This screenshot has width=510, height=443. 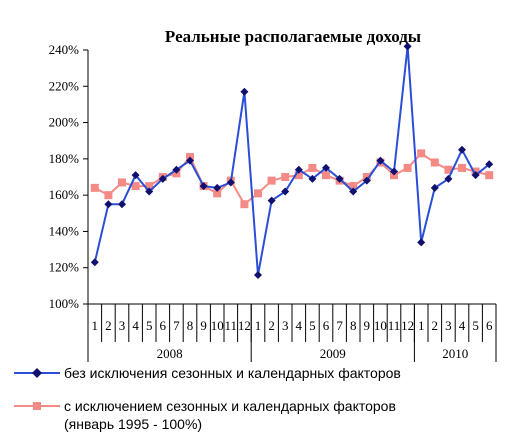 What do you see at coordinates (293, 36) in the screenshot?
I see `chart-title: Реальные располагаемые доходы` at bounding box center [293, 36].